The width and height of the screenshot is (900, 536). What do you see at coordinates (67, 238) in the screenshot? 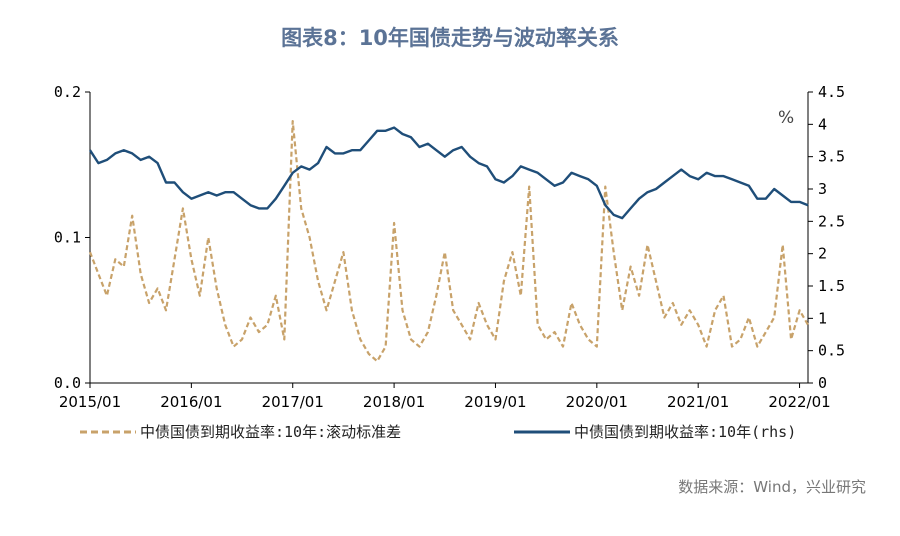
I see `left-tick-label: 0.1` at bounding box center [67, 238].